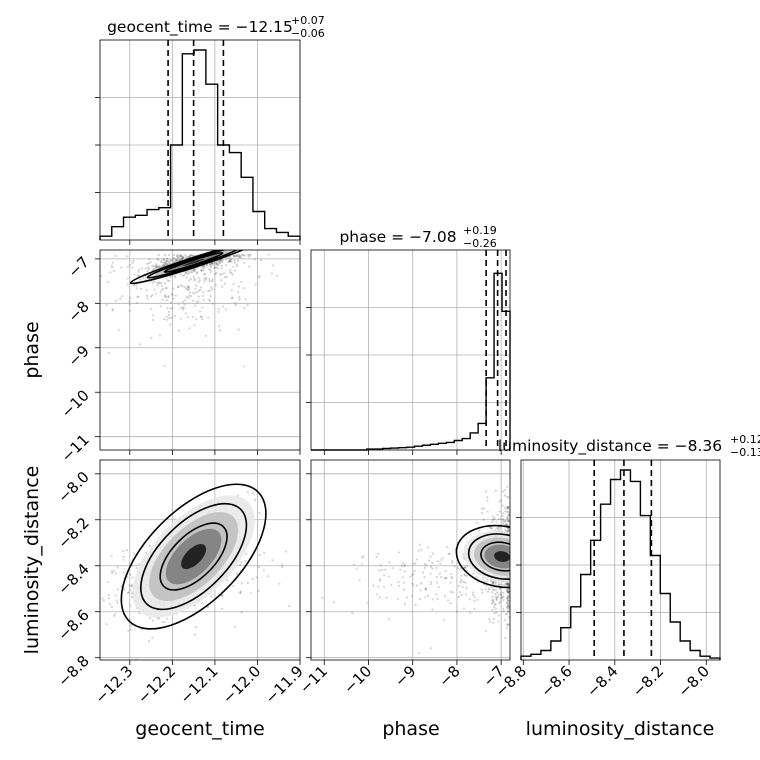 This screenshot has height=760, width=760. Describe the element at coordinates (200, 27) in the screenshot. I see `title-geocent-time: geocent_time = −12.15` at that location.